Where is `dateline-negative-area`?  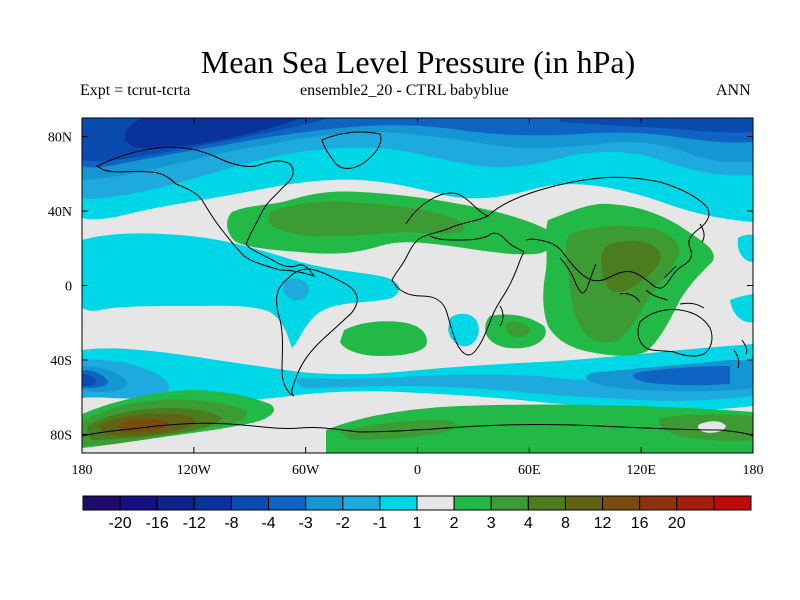
dateline-negative-area is located at coordinates (745, 248).